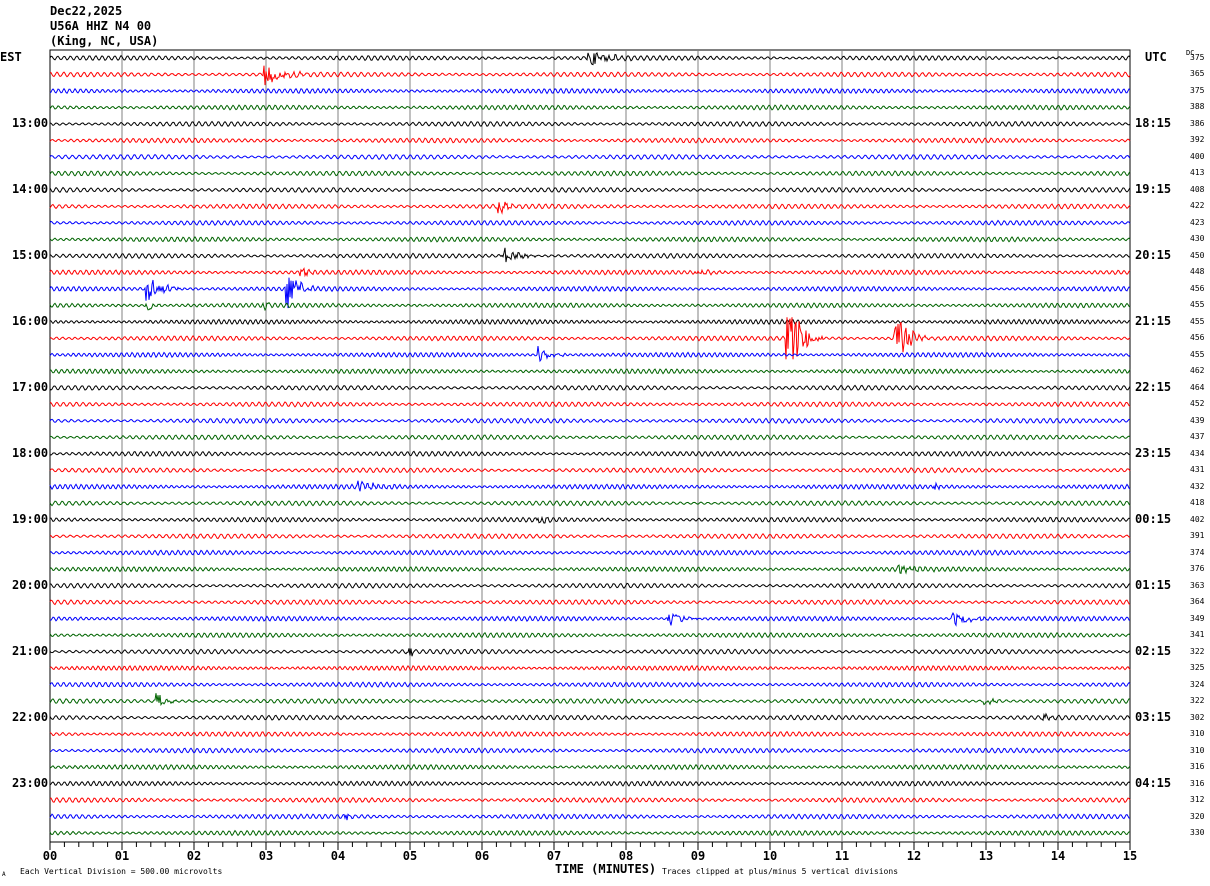 The image size is (1210, 886). Describe the element at coordinates (1197, 420) in the screenshot. I see `dc-offset: 439` at that location.